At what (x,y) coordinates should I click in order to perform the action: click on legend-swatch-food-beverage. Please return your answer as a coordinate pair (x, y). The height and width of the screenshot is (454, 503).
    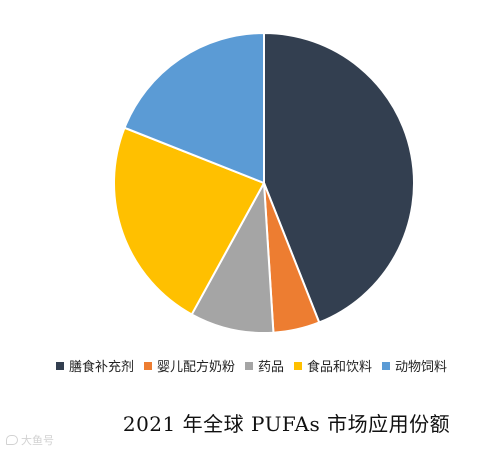
    Looking at the image, I should click on (298, 365).